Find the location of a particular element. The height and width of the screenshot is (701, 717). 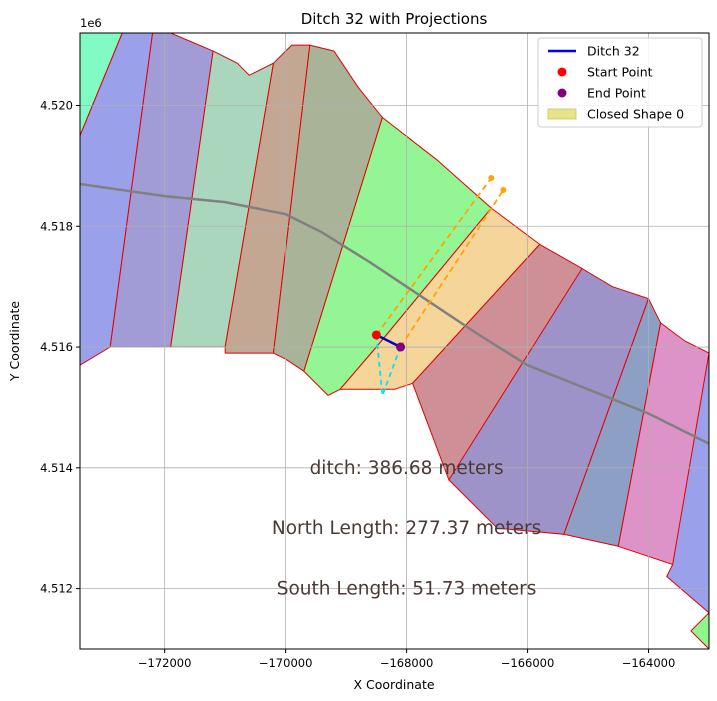

x-tick-label-3: −166000 is located at coordinates (528, 663).